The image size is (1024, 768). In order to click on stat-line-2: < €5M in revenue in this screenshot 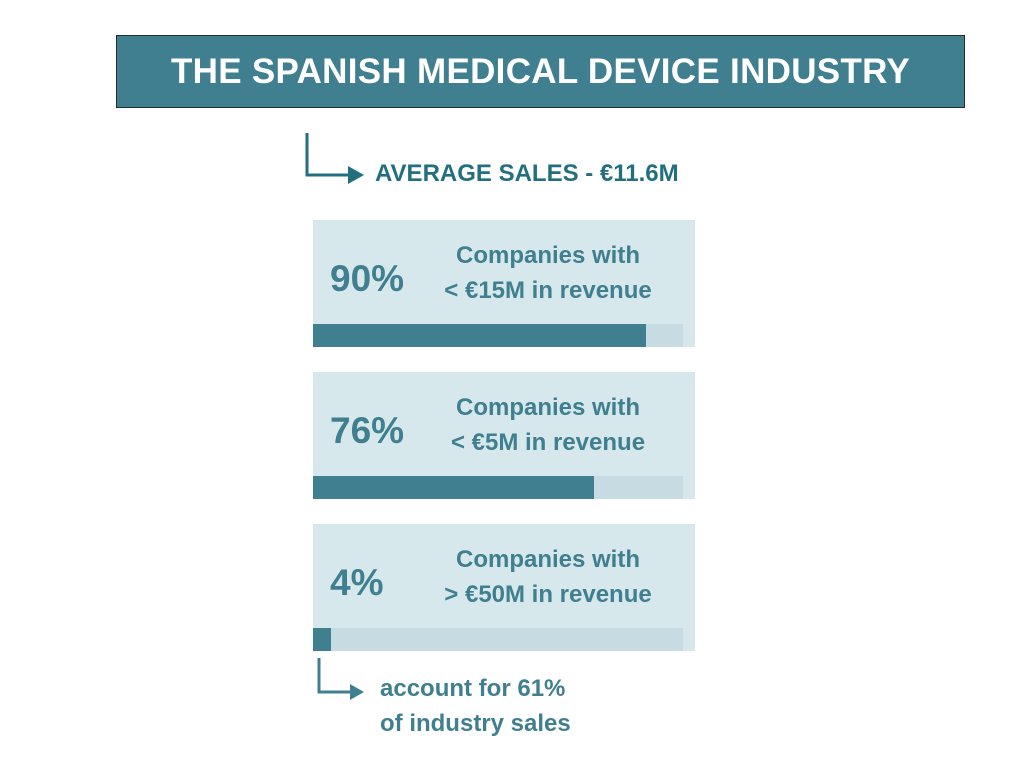, I will do `click(548, 442)`.